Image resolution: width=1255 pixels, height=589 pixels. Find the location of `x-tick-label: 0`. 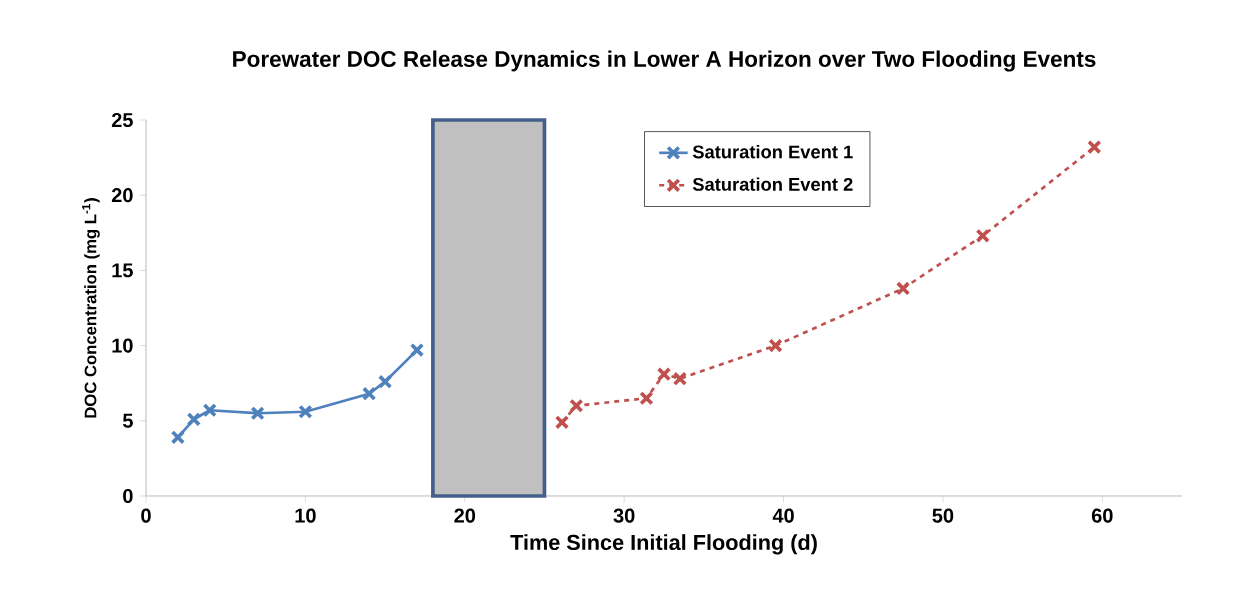

x-tick-label: 0 is located at coordinates (146, 515).